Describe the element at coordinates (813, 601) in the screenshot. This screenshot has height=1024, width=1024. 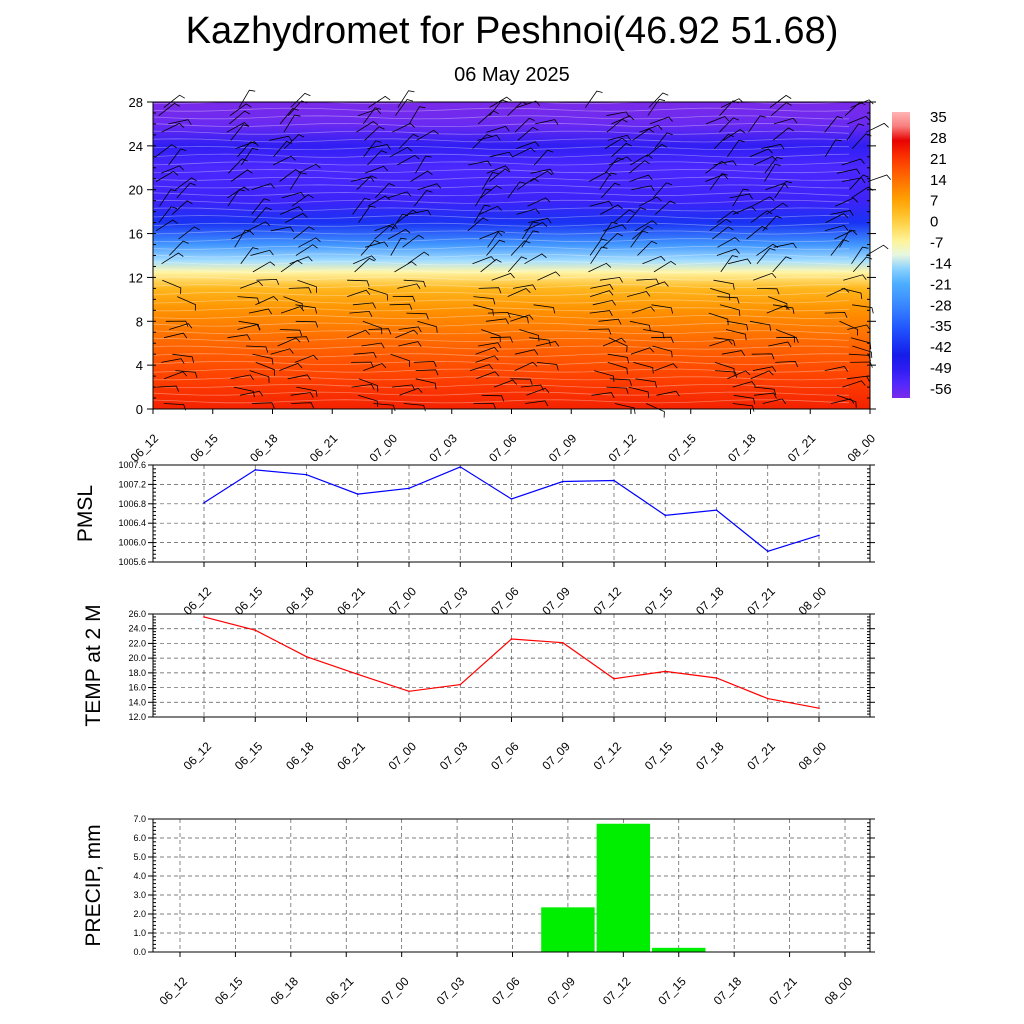
I see `xtick-label: 08_00` at that location.